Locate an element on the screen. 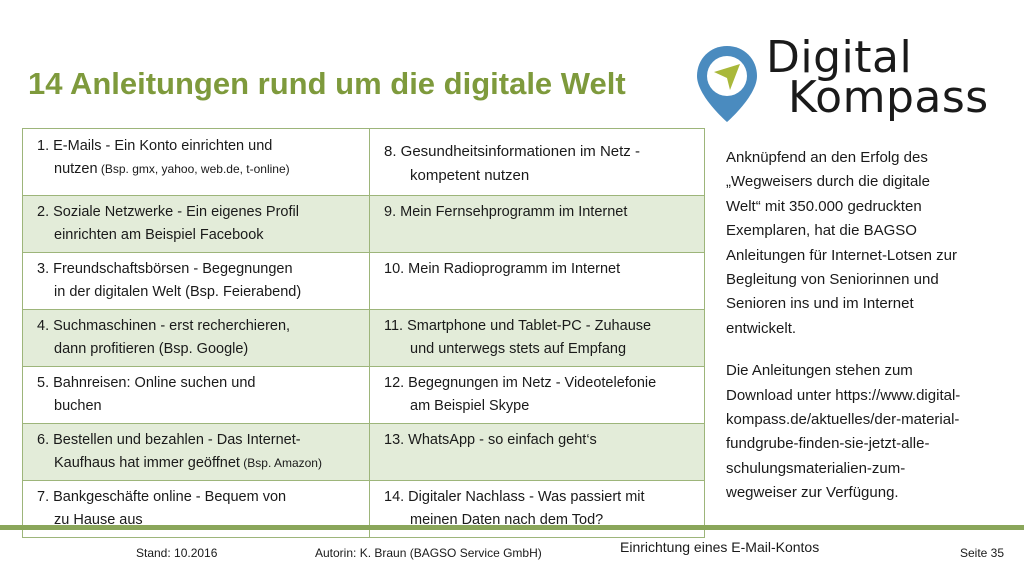  description-line: Download unter https://www.digital- is located at coordinates (843, 395).